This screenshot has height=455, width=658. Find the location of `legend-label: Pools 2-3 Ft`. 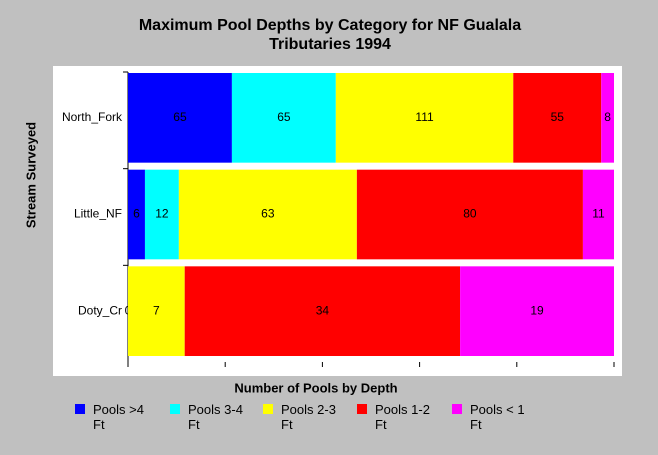

legend-label: Pools 2-3 Ft is located at coordinates (308, 417).